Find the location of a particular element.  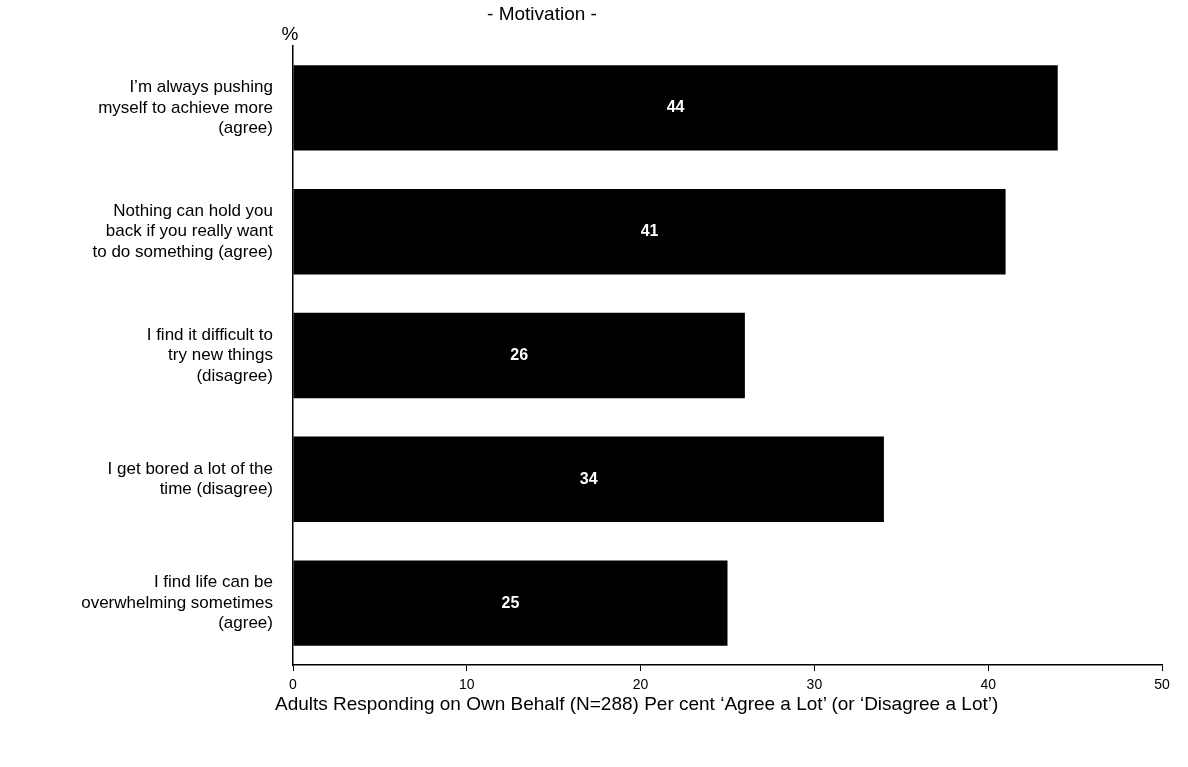

data-label: 44 is located at coordinates (675, 107).